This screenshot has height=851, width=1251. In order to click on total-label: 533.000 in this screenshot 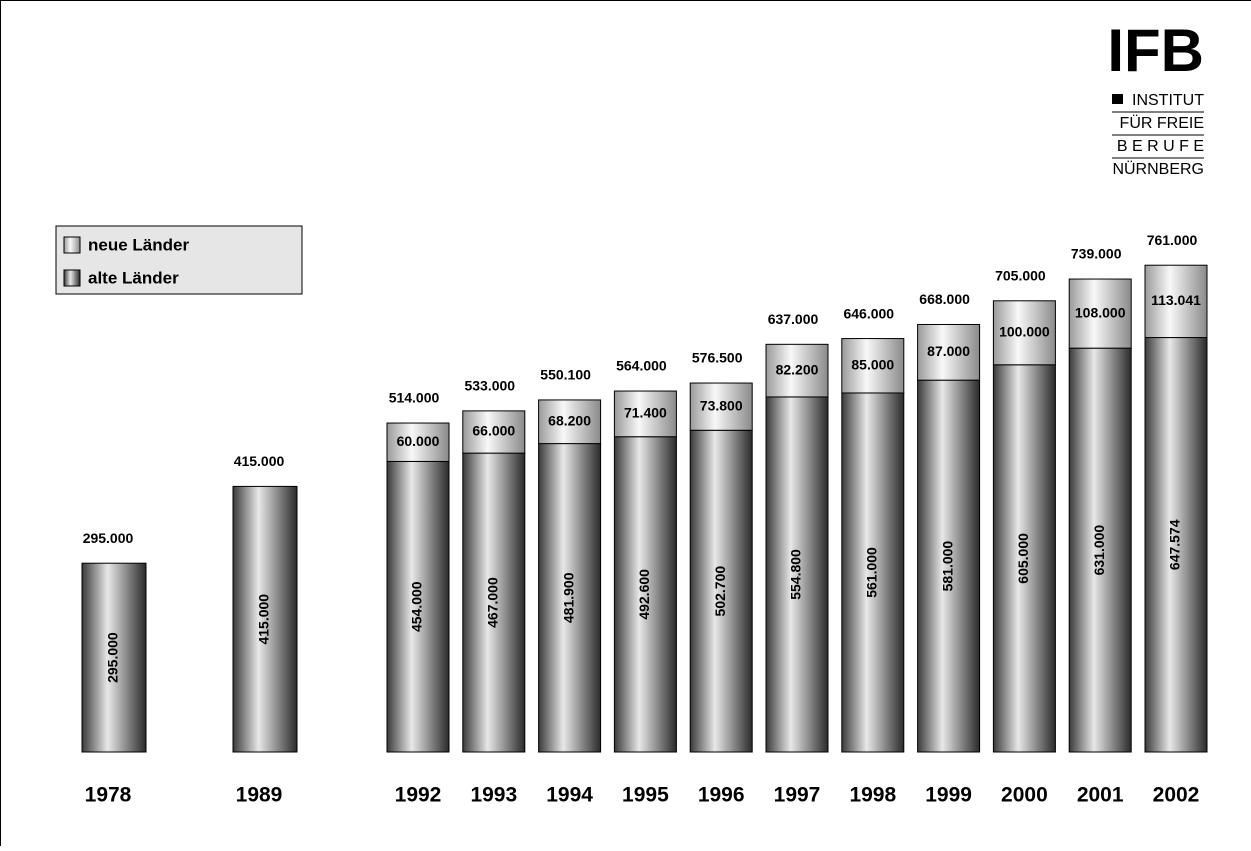, I will do `click(489, 386)`.